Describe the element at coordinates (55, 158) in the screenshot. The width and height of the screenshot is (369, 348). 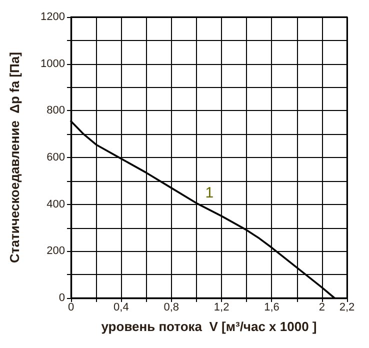
I see `y-tick-label: 600` at that location.